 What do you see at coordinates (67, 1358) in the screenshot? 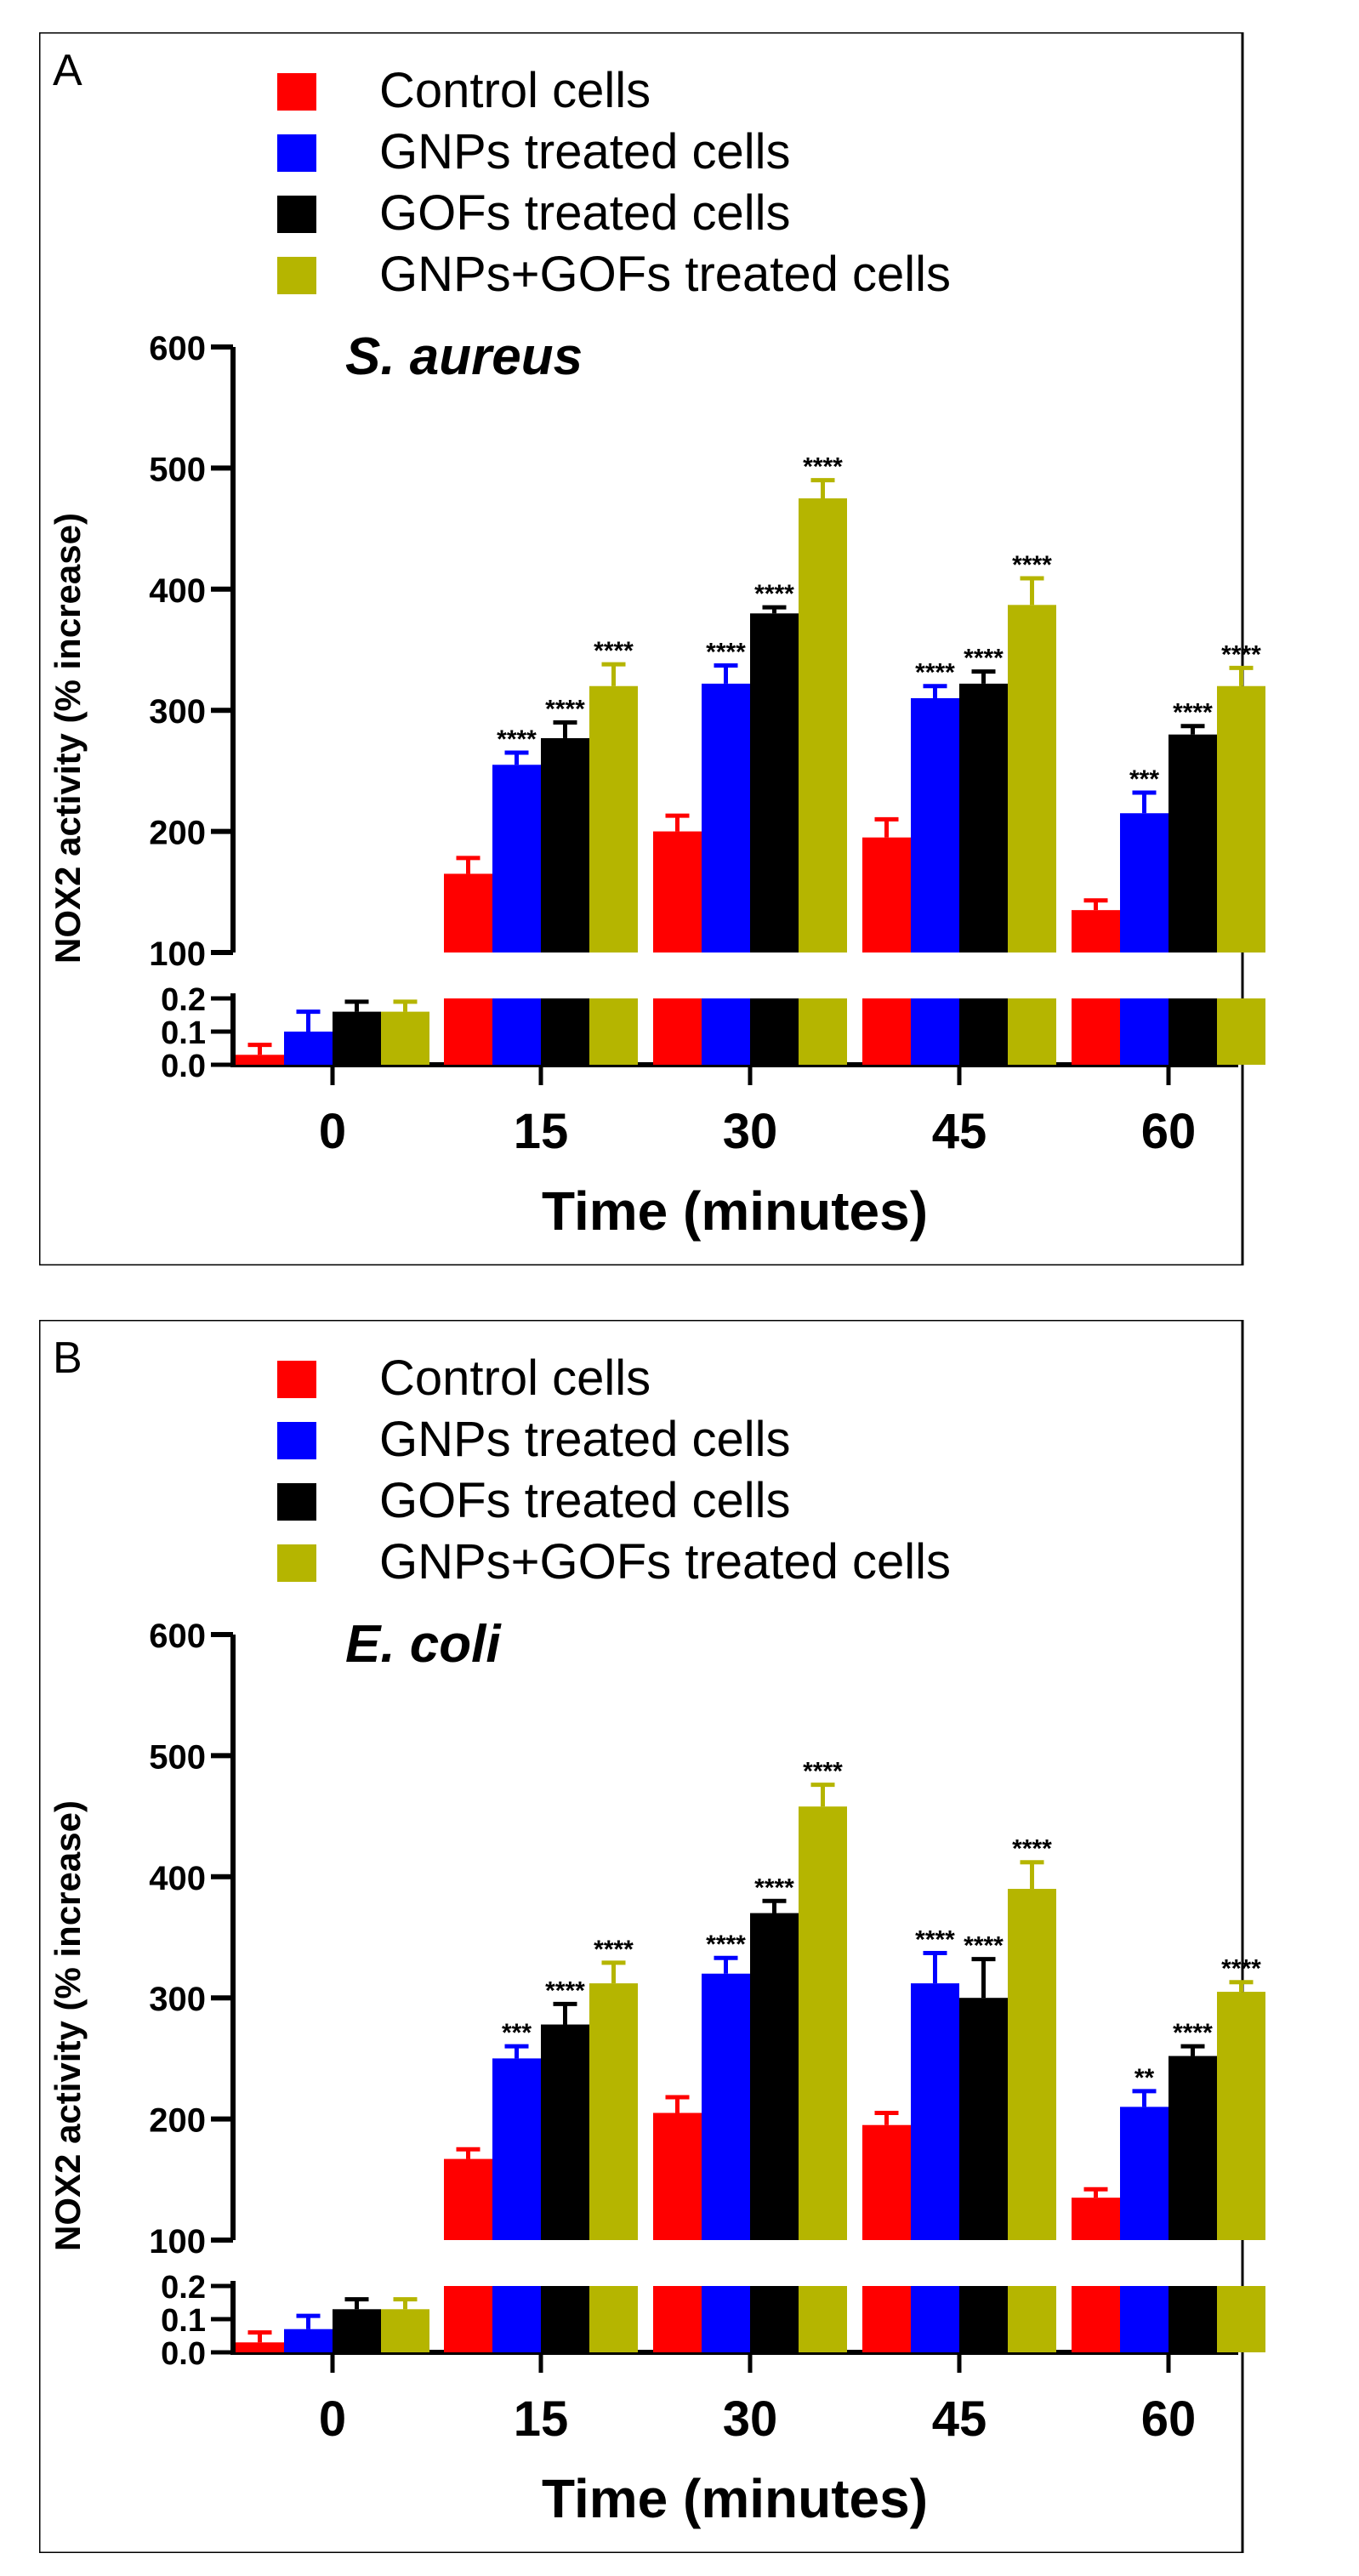
I see `panel-label: B` at bounding box center [67, 1358].